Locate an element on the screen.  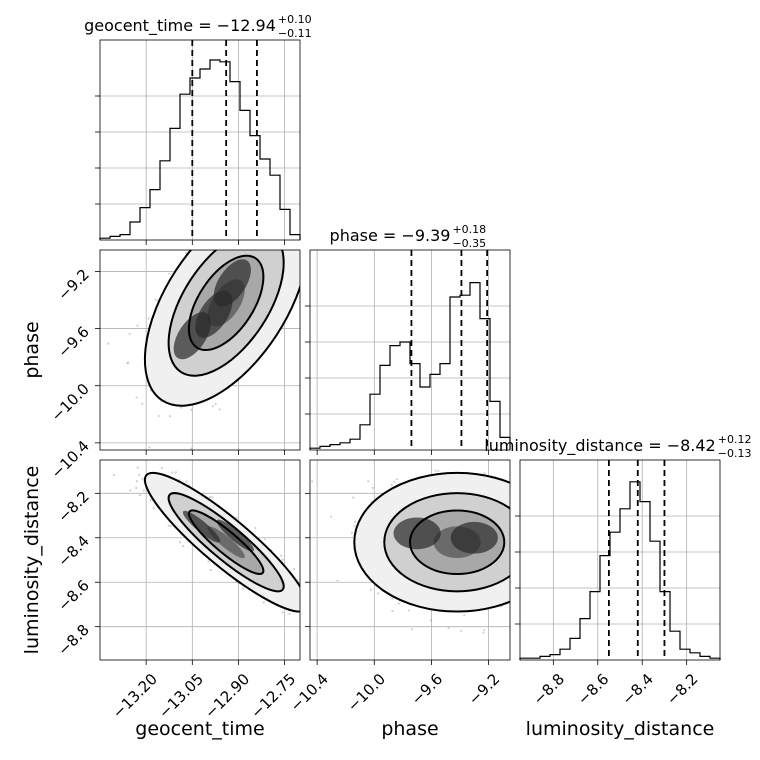
title-label: luminosity_distance = −8.42 is located at coordinates (599, 446).